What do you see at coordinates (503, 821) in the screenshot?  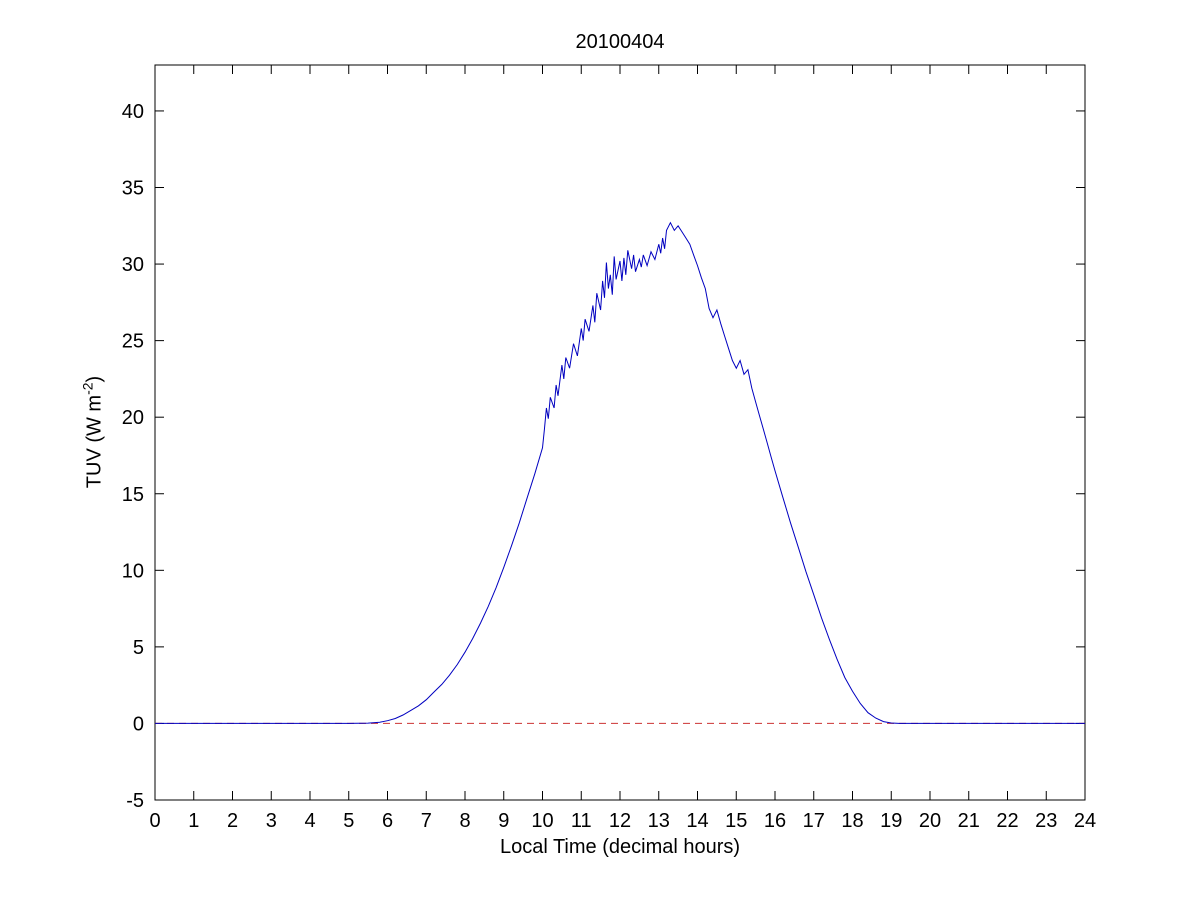 I see `x-tick-label: 9` at bounding box center [503, 821].